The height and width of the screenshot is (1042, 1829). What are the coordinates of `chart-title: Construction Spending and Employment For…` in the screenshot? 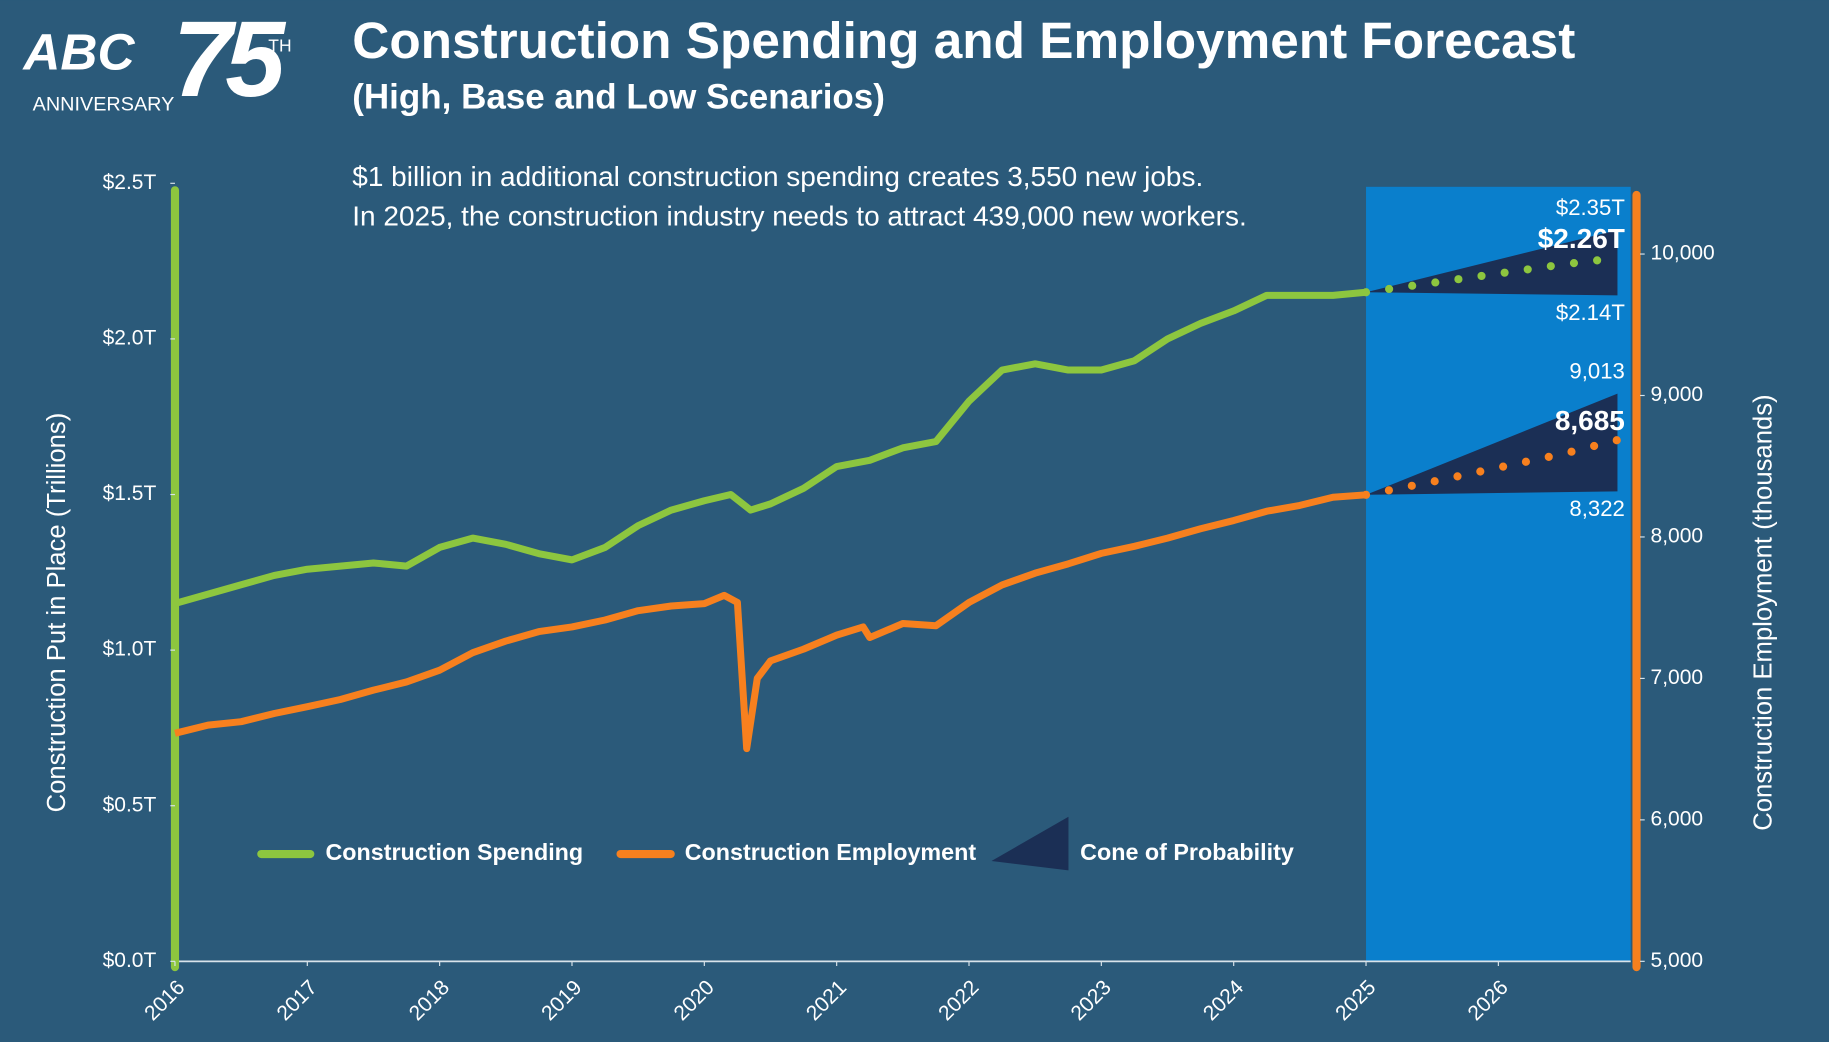 It's located at (963, 40).